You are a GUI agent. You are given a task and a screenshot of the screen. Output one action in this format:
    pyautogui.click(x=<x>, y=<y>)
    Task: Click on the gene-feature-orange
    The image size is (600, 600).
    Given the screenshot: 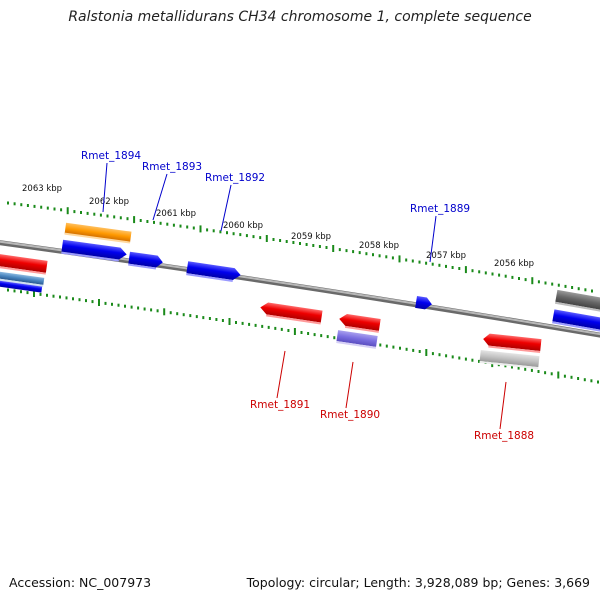 What is the action you would take?
    pyautogui.click(x=98, y=233)
    